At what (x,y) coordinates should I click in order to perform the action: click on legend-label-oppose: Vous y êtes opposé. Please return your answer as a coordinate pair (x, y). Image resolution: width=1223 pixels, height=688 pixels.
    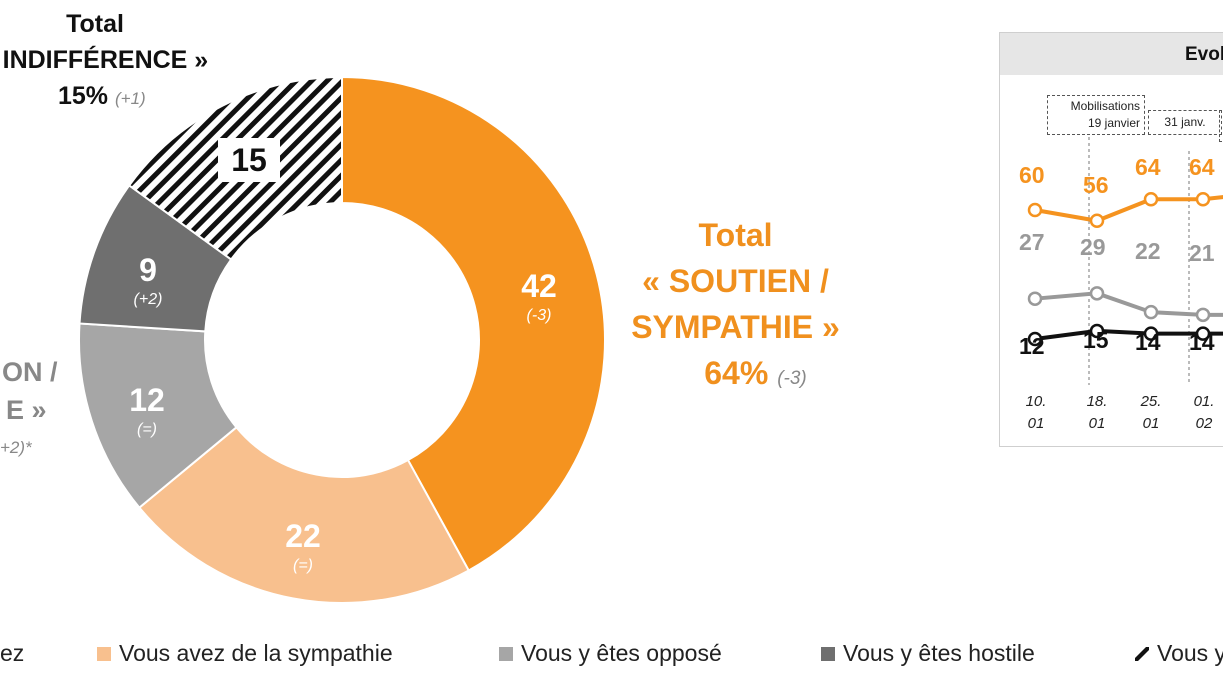
    Looking at the image, I should click on (621, 653).